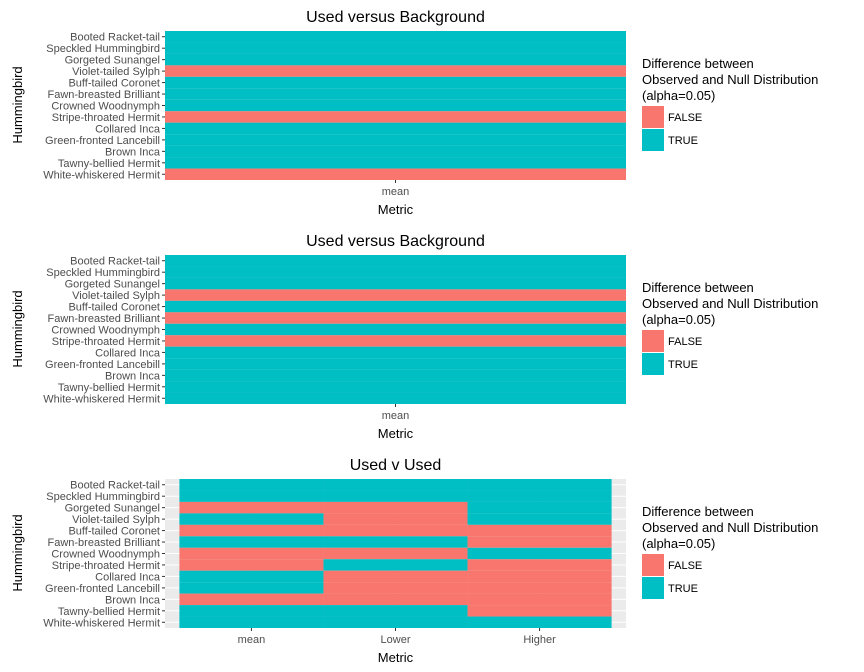  What do you see at coordinates (730, 303) in the screenshot?
I see `legend-title: Observed and Null Distribution` at bounding box center [730, 303].